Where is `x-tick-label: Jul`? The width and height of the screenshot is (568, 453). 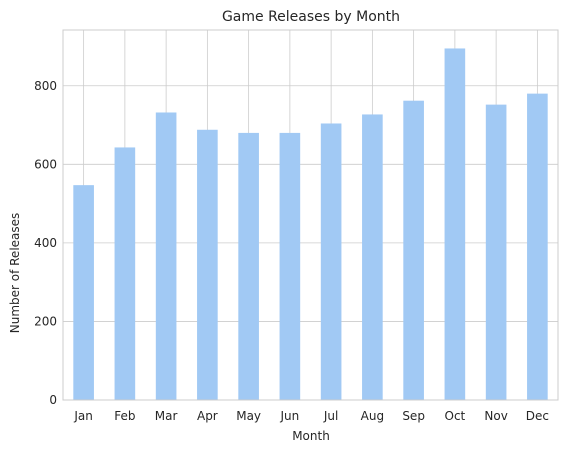
x-tick-label: Jul is located at coordinates (330, 416).